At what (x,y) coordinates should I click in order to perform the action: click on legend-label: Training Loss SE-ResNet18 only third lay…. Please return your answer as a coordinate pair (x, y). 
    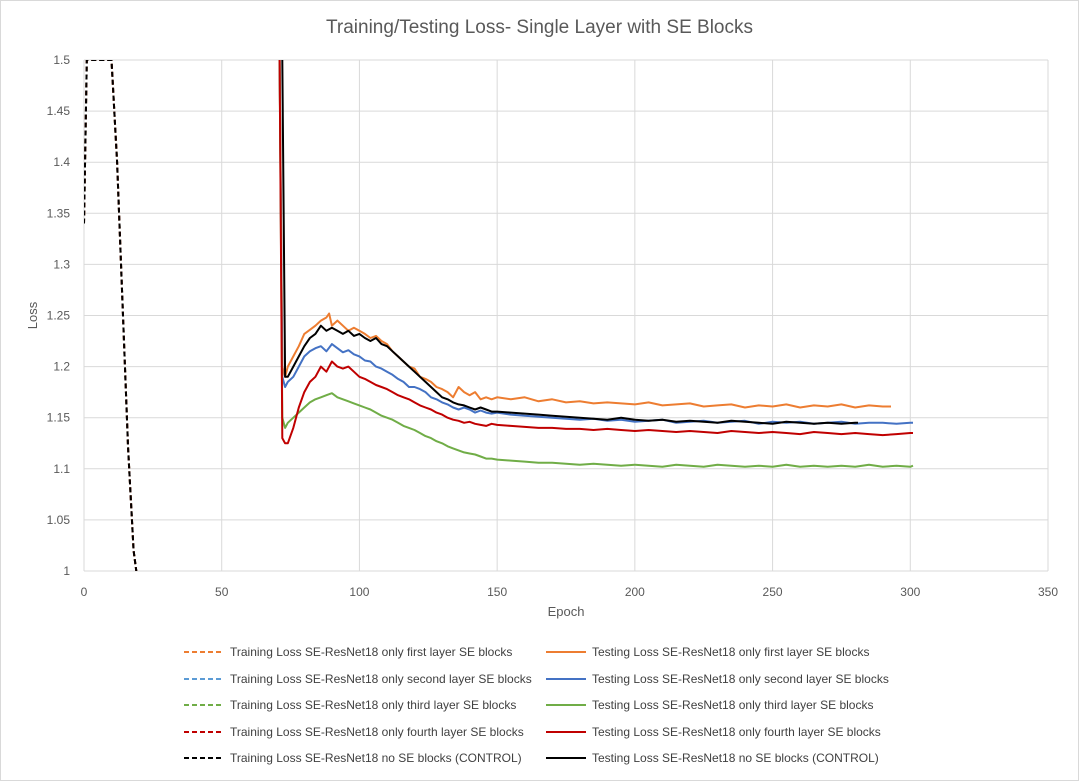
    Looking at the image, I should click on (373, 705).